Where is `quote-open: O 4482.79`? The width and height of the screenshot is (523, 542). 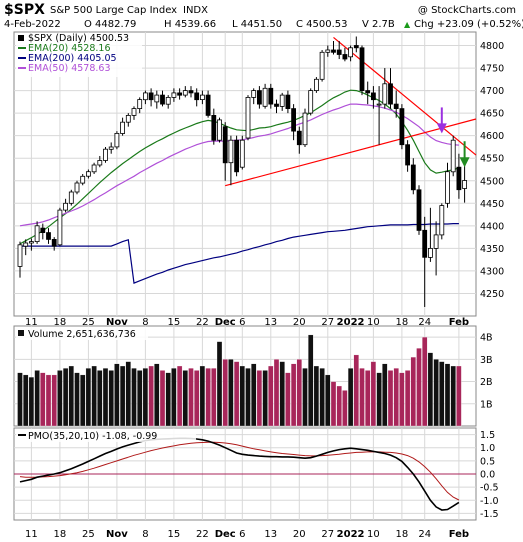 quote-open: O 4482.79 is located at coordinates (110, 24).